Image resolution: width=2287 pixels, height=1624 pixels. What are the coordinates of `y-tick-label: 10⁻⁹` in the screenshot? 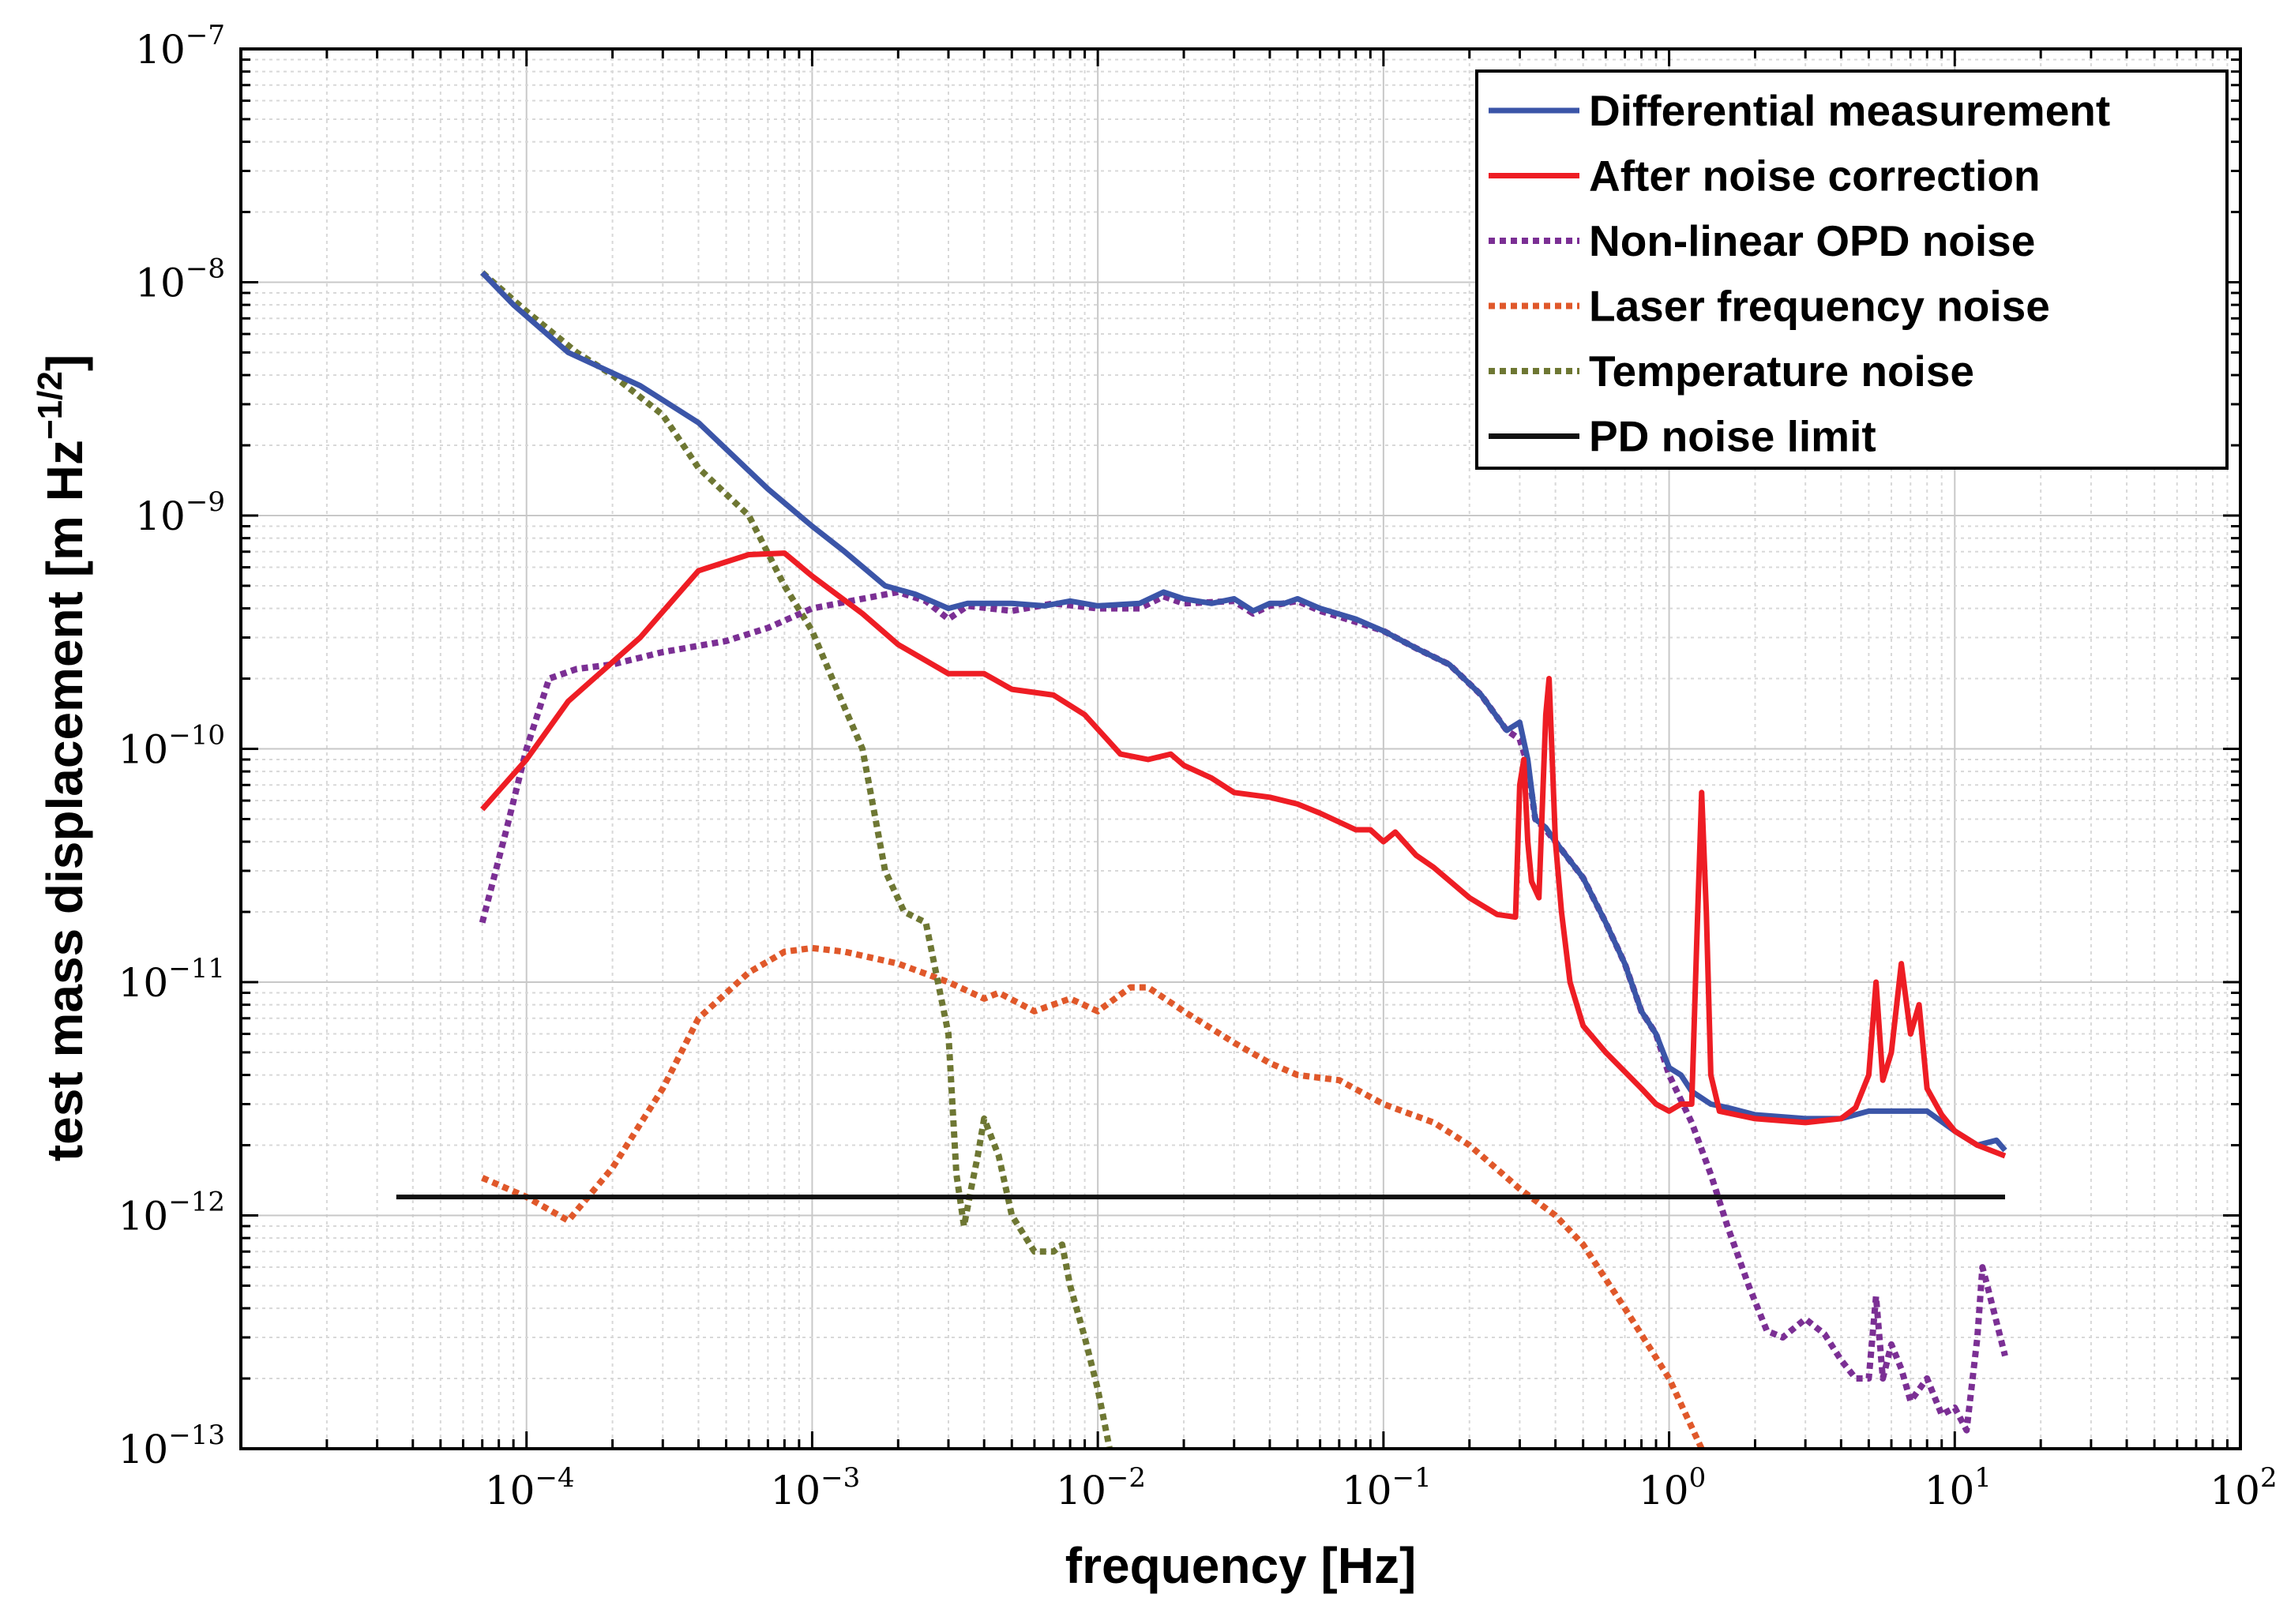 It's located at (180, 512).